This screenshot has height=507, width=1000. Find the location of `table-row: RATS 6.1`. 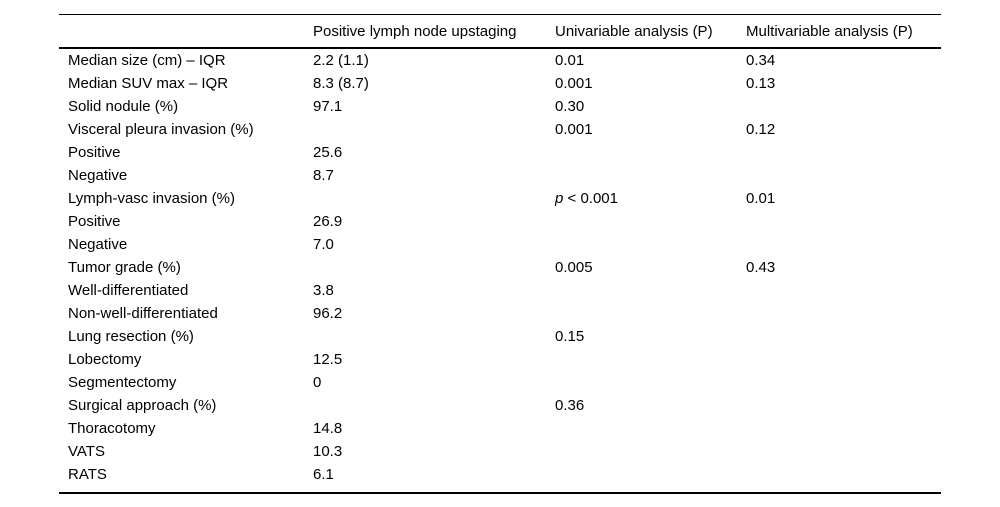

table-row: RATS 6.1 is located at coordinates (500, 474).